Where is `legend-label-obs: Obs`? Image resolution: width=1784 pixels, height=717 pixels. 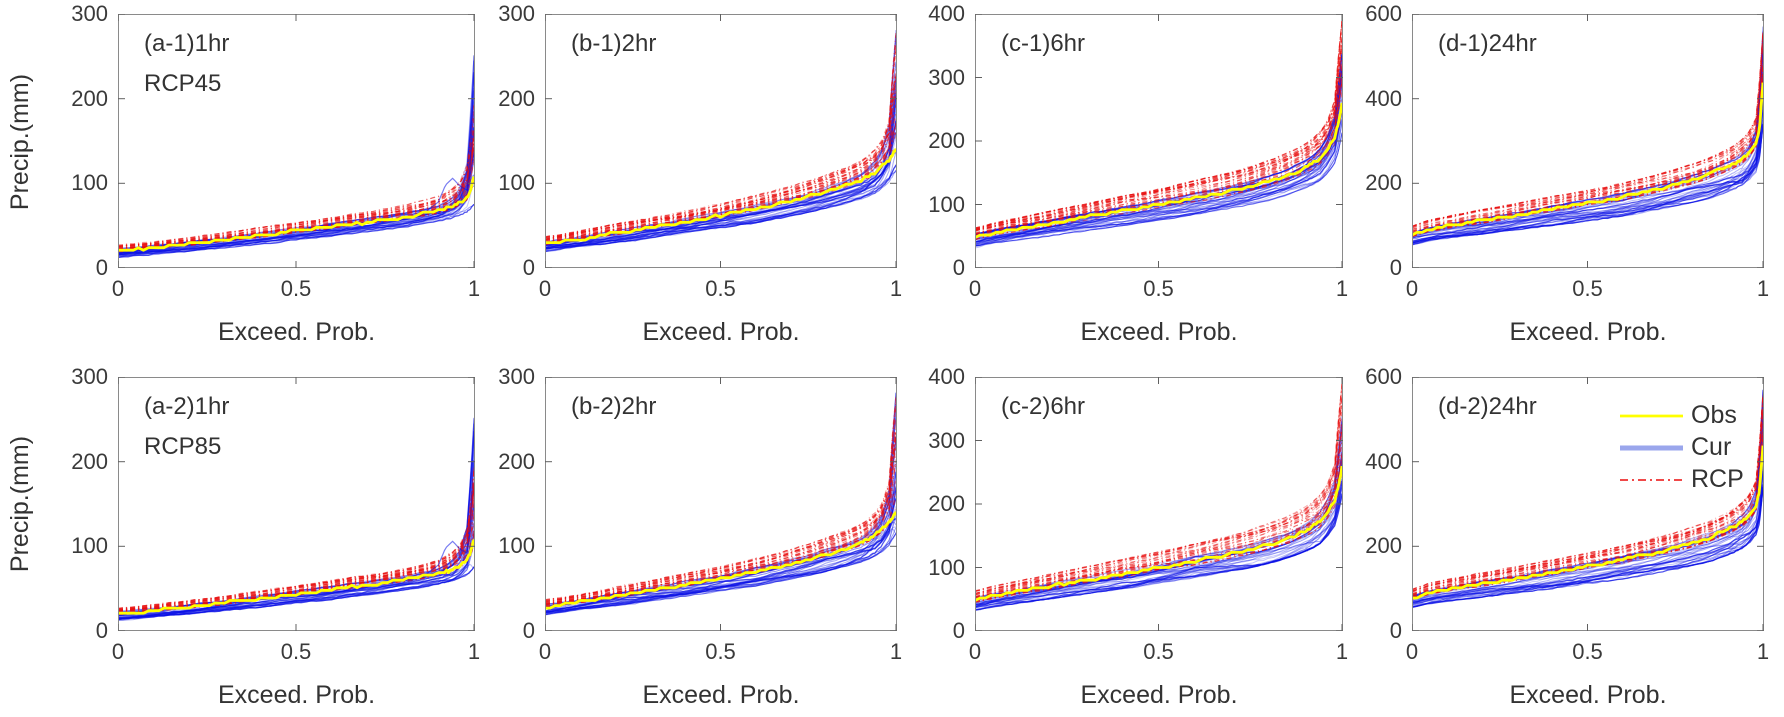 legend-label-obs: Obs is located at coordinates (1714, 415).